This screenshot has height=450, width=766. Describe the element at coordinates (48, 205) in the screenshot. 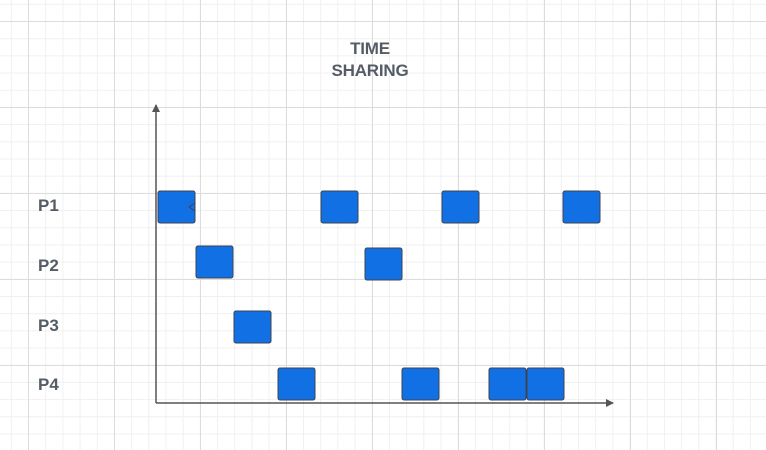

I see `row-label-p1: P1` at that location.